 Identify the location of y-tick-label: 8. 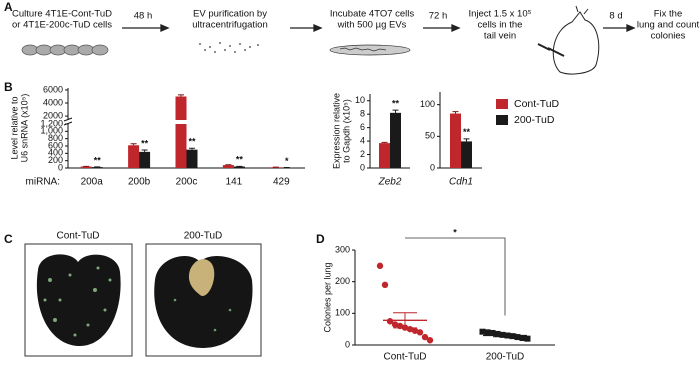
(362, 114).